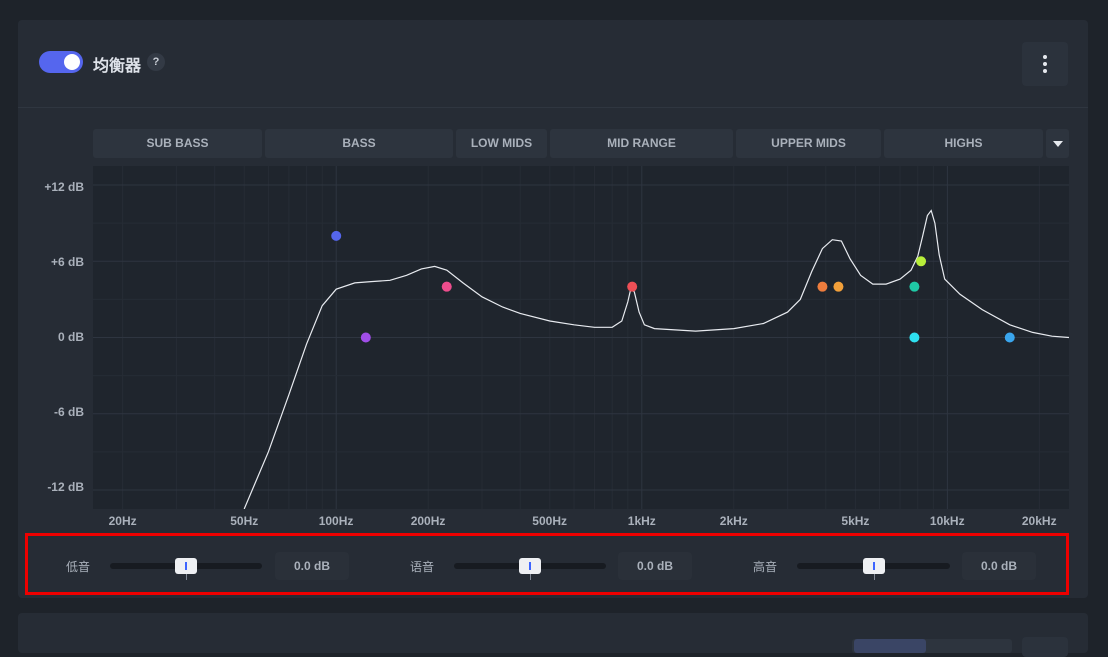  Describe the element at coordinates (336, 521) in the screenshot. I see `x-tick-label: 100Hz` at that location.